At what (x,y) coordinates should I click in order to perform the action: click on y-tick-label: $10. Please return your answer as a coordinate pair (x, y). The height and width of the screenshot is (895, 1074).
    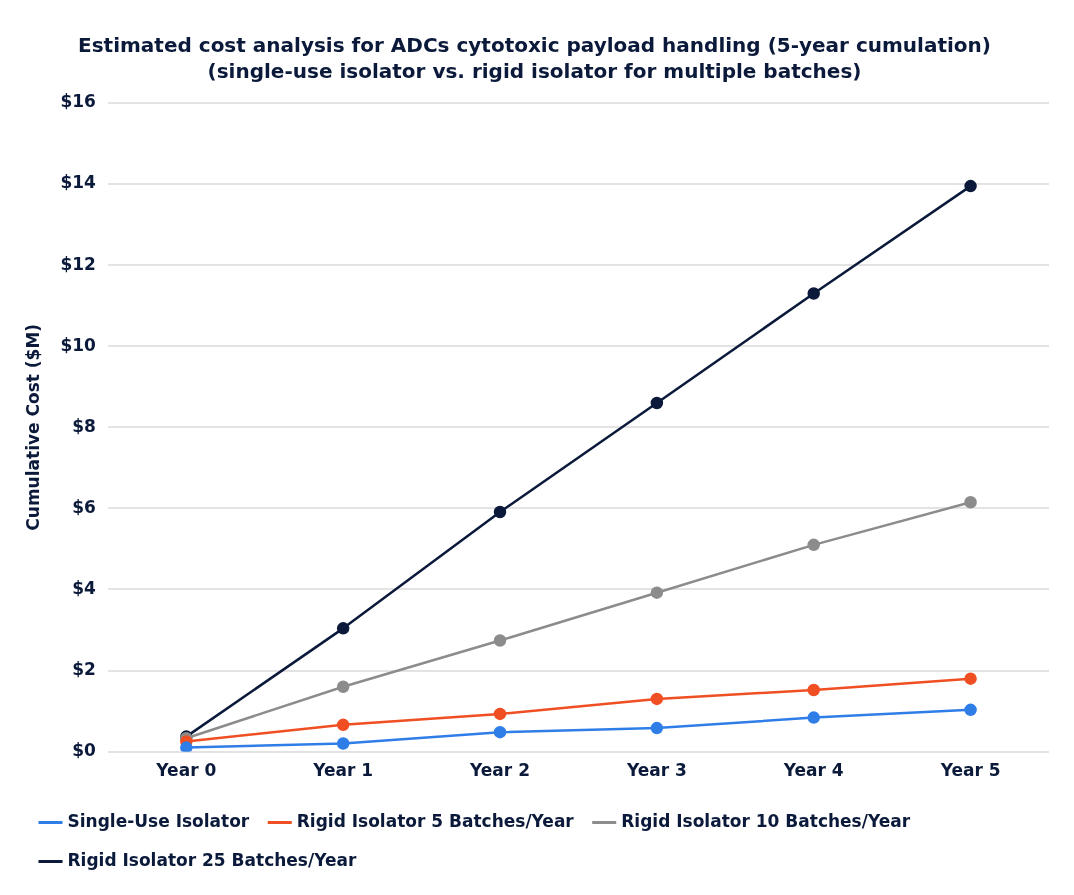
    Looking at the image, I should click on (78, 344).